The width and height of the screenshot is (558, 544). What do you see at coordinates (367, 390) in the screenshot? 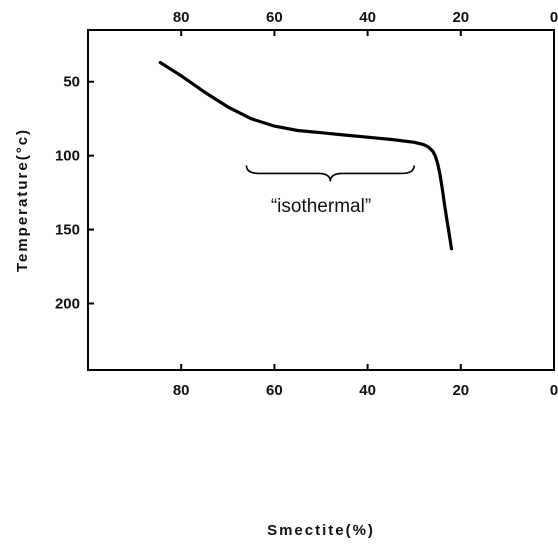
I see `x-tick-label-bottom-40: 40` at bounding box center [367, 390].